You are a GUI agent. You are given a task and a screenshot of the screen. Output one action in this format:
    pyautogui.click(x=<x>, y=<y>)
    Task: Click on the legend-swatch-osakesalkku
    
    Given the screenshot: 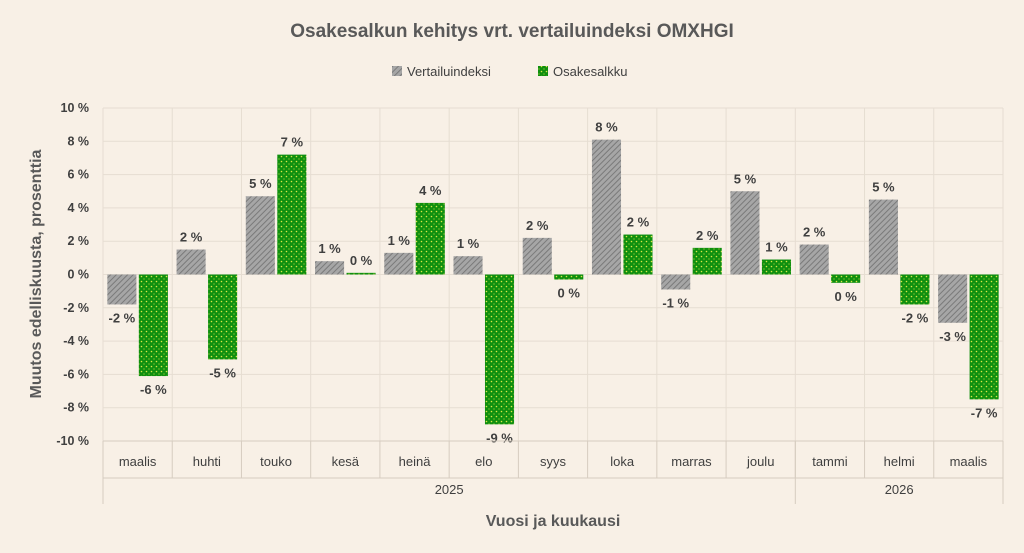 What is the action you would take?
    pyautogui.click(x=543, y=71)
    